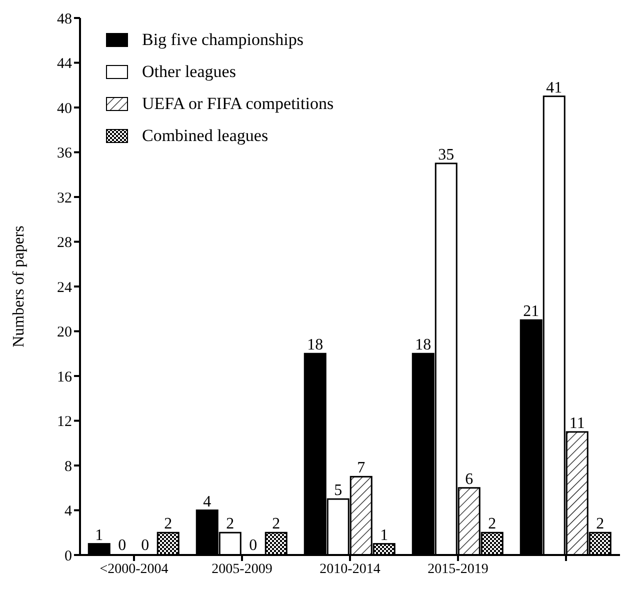 This screenshot has height=598, width=638. What do you see at coordinates (68, 556) in the screenshot?
I see `y-tick-label: 0` at bounding box center [68, 556].